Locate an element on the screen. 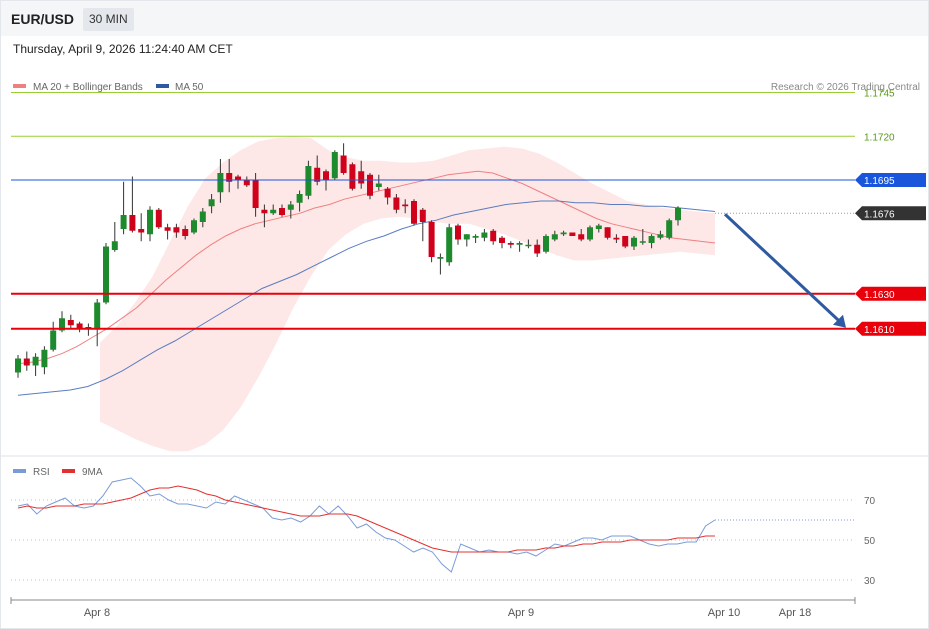 The image size is (929, 629). symbol-title: EUR/USD is located at coordinates (43, 19).